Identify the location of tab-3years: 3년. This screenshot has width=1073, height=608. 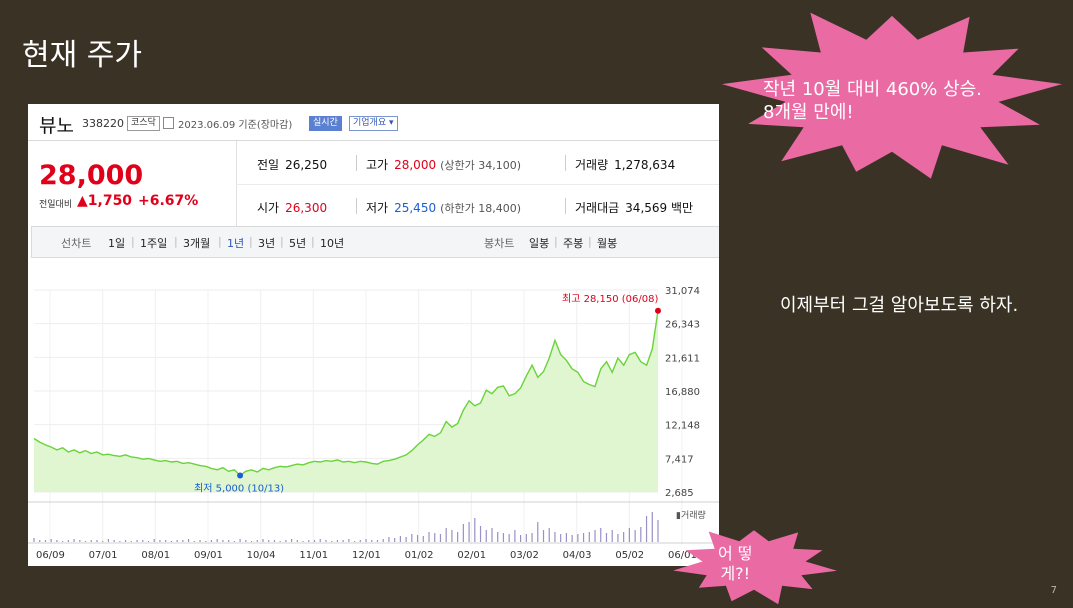
(267, 243).